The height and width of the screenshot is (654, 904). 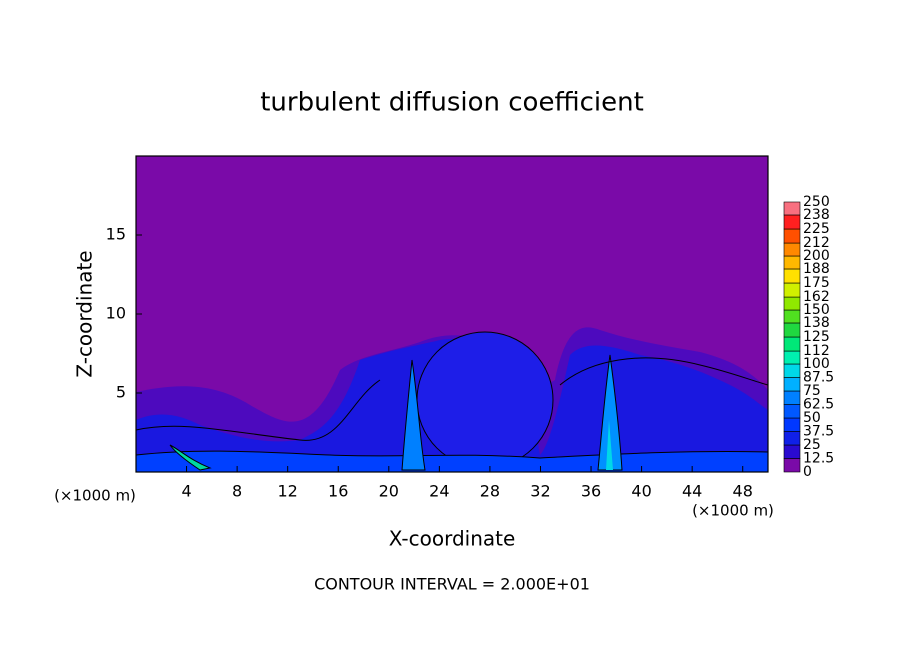 I want to click on colorbar-label: 37.5, so click(x=818, y=432).